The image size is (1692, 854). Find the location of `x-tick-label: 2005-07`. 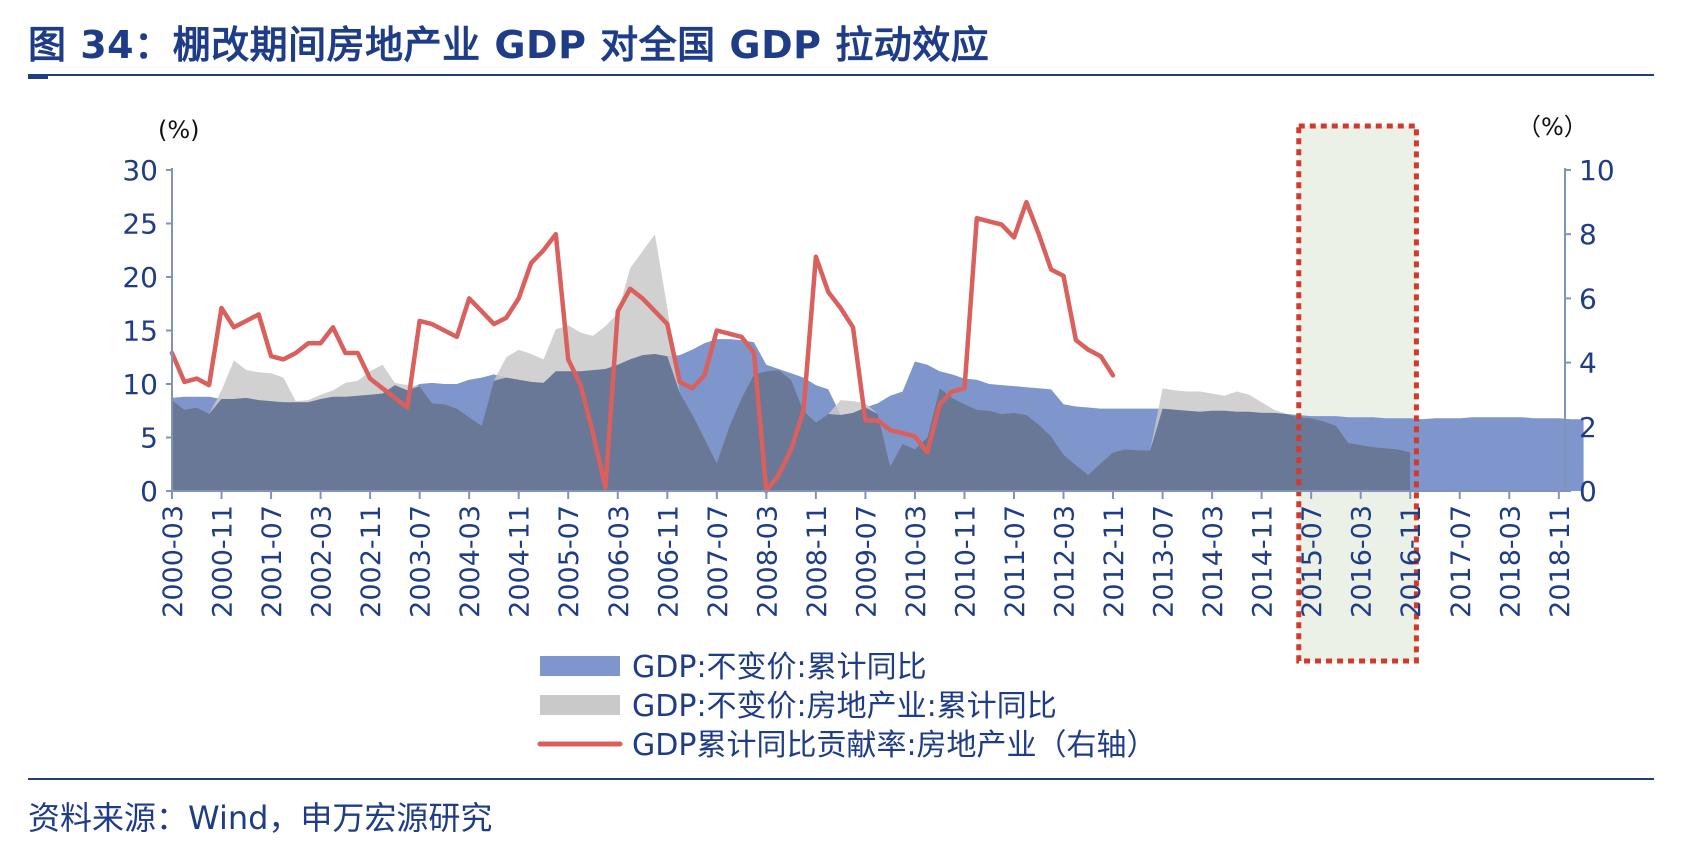

x-tick-label: 2005-07 is located at coordinates (569, 561).